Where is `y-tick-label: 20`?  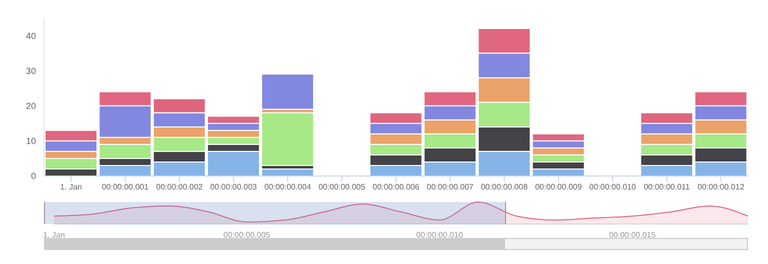 y-tick-label: 20 is located at coordinates (31, 105).